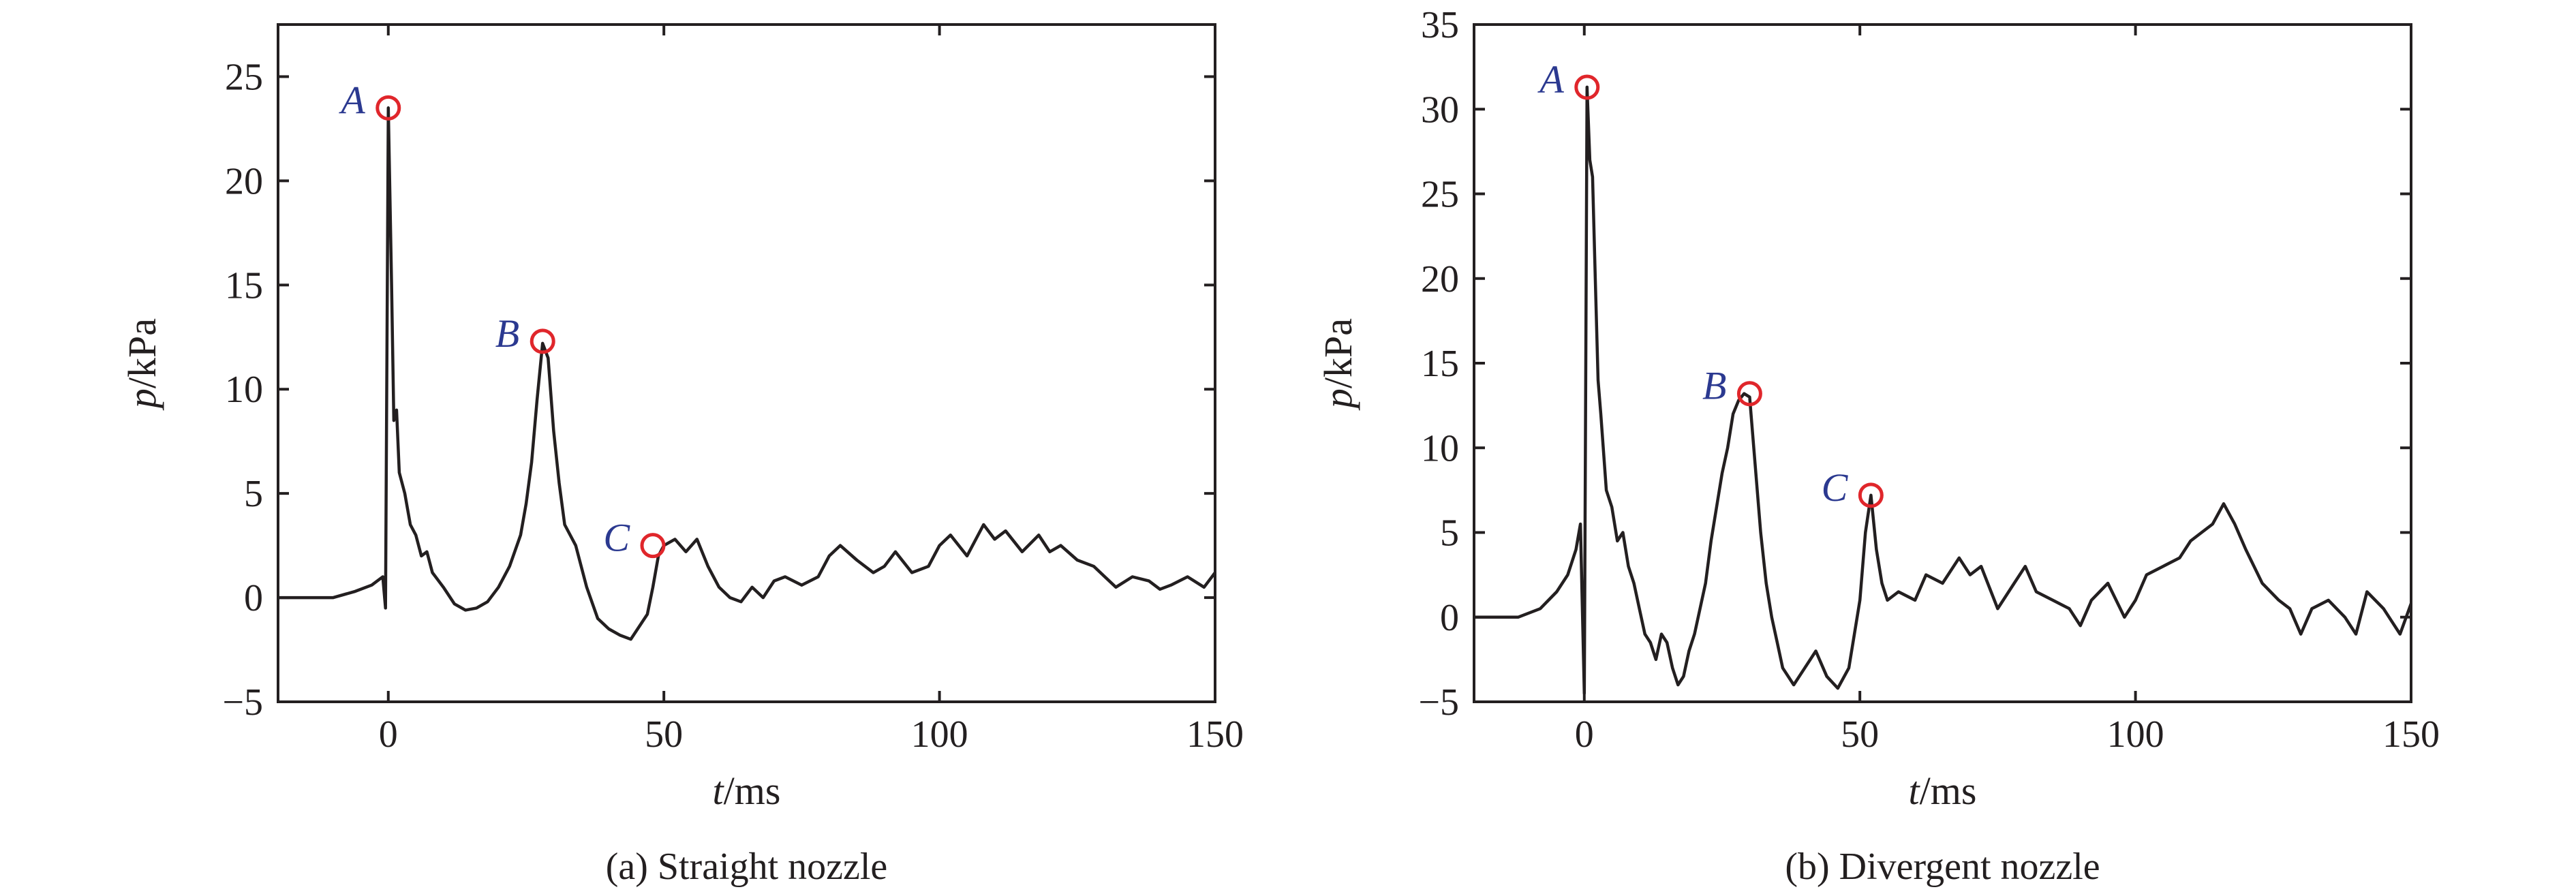 The height and width of the screenshot is (896, 2576). I want to click on panel-caption: (a) Straight nozzle, so click(747, 867).